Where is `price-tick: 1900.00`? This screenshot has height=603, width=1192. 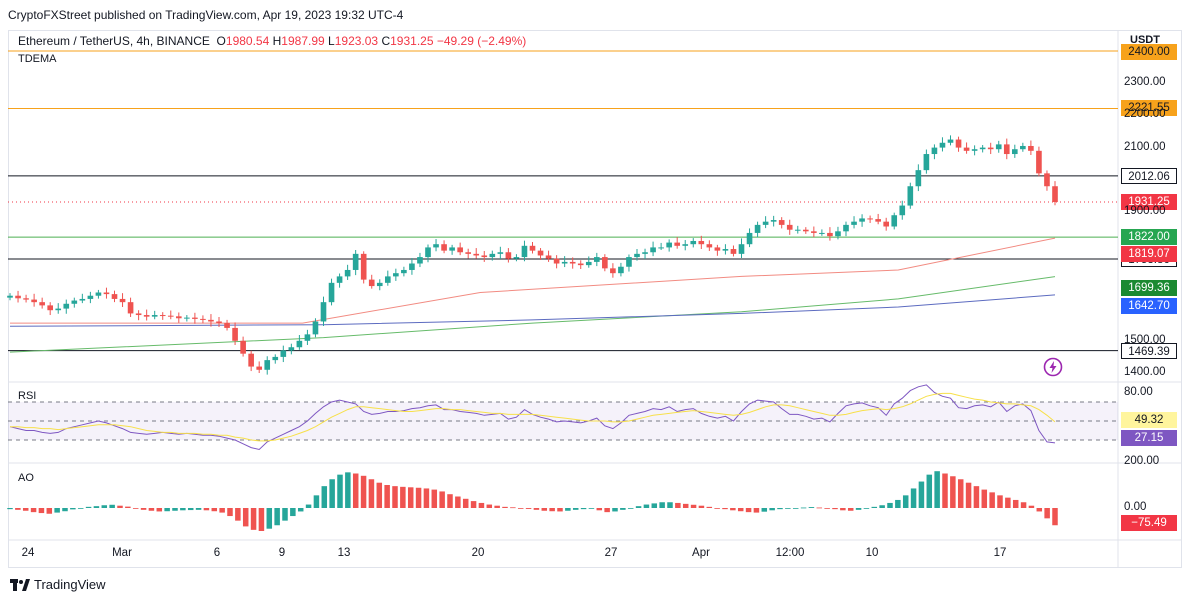
price-tick: 1900.00 is located at coordinates (1145, 211).